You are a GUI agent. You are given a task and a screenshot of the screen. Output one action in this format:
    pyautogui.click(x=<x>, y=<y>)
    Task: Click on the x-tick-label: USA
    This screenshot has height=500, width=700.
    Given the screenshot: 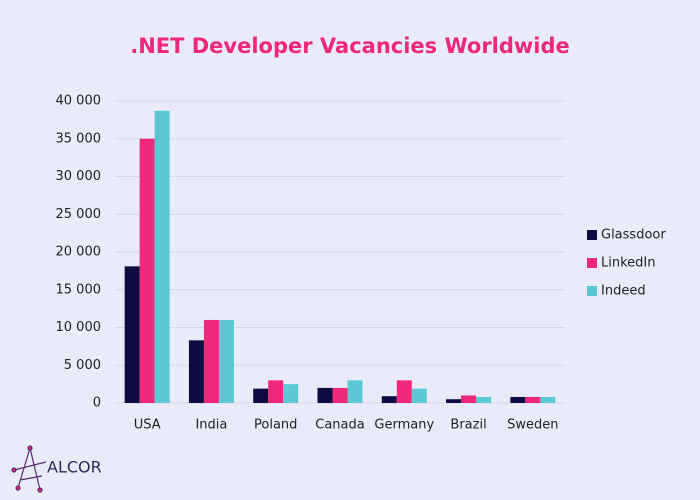 What is the action you would take?
    pyautogui.click(x=147, y=425)
    